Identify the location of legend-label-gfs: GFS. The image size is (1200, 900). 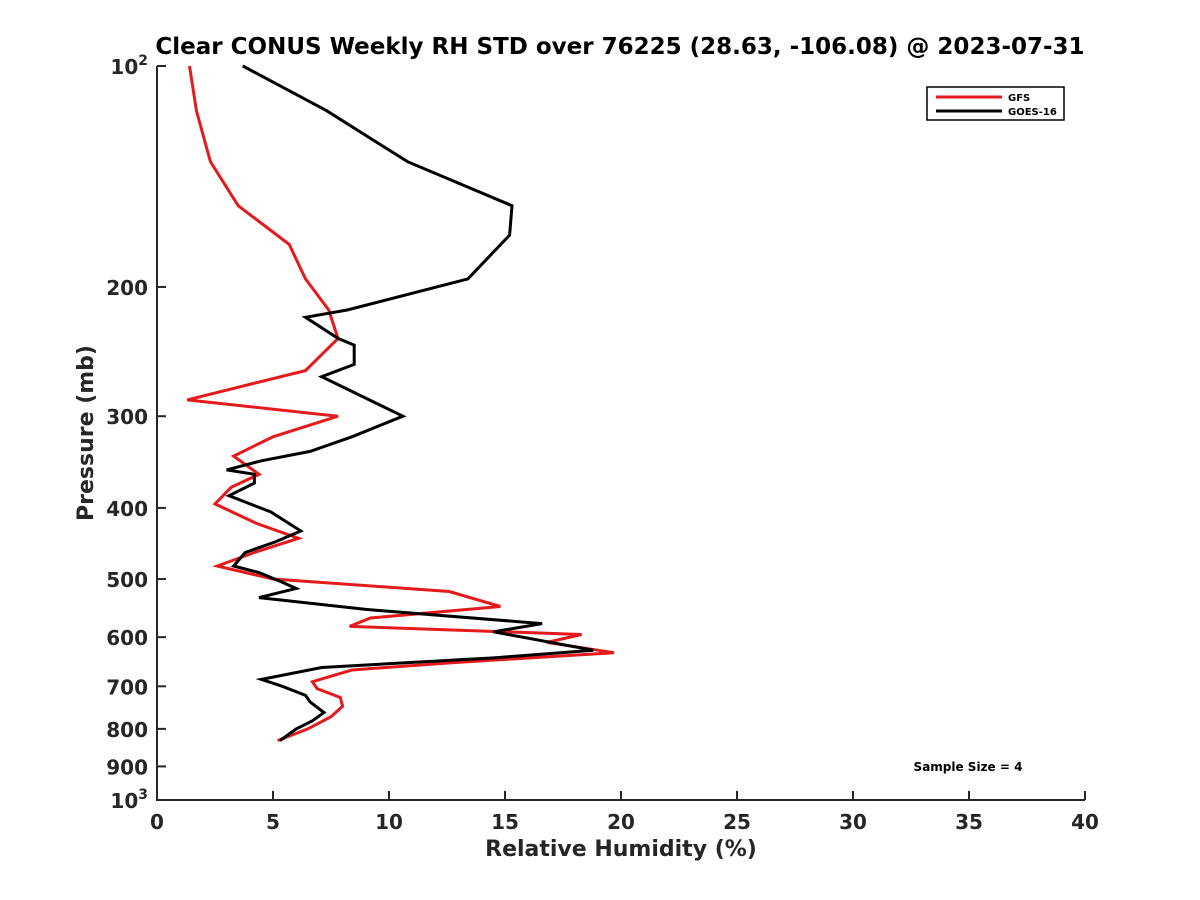
(1019, 98).